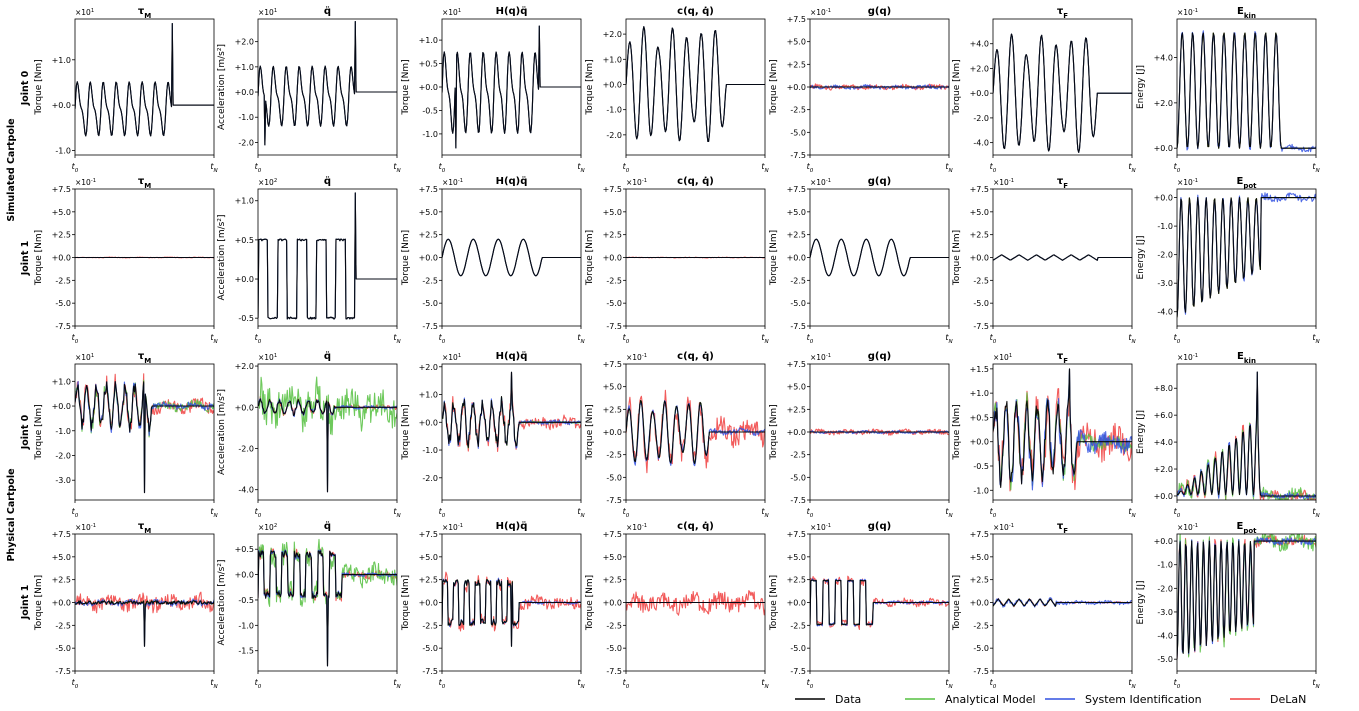 The image size is (1359, 711). I want to click on y-tick-label: +0.5, so click(244, 240).